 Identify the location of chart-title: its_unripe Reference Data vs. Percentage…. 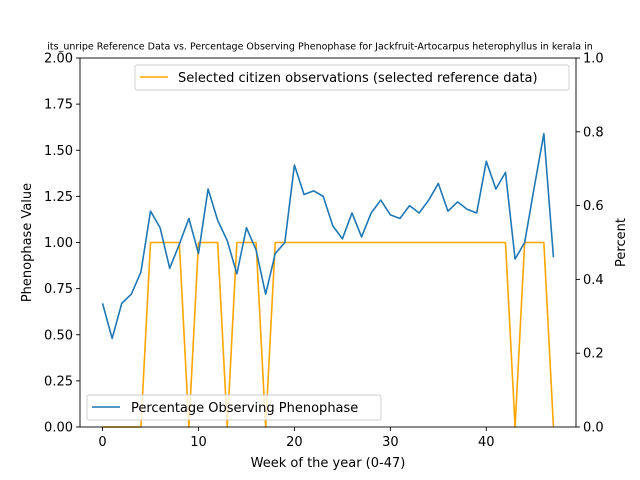
(319, 47).